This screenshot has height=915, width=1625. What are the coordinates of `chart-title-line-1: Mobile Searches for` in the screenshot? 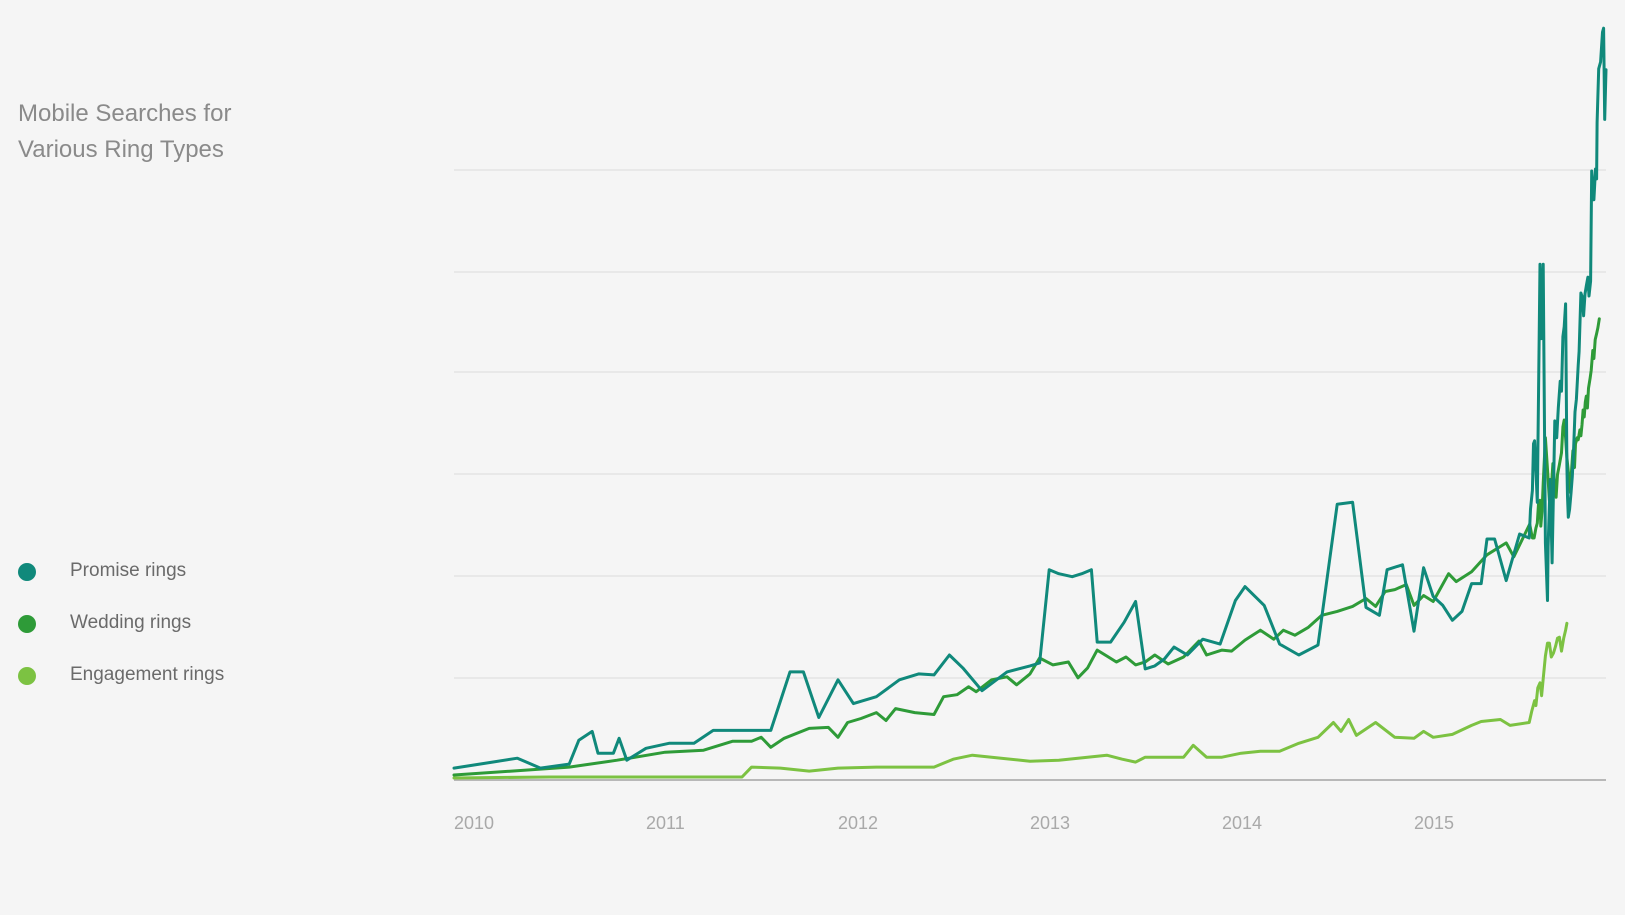 It's located at (125, 113).